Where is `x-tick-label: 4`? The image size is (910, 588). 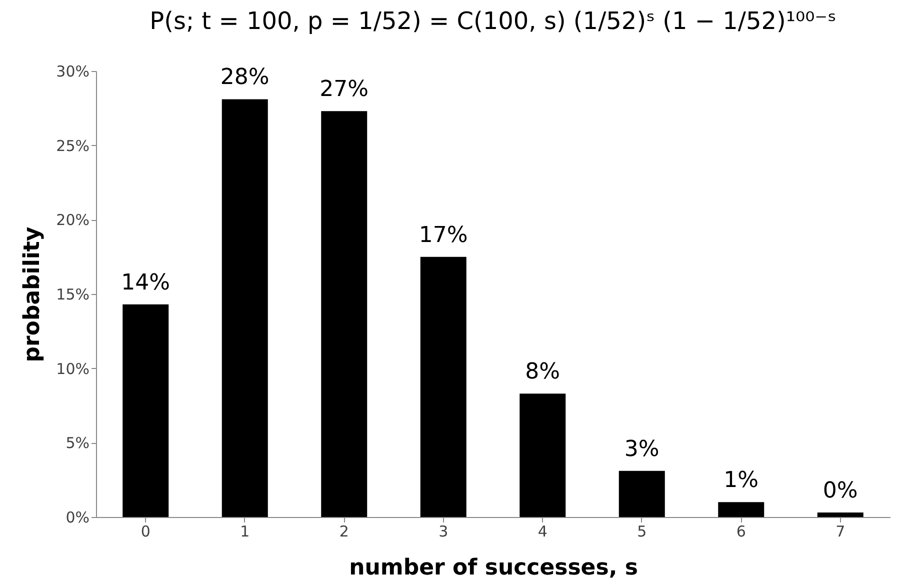
x-tick-label: 4 is located at coordinates (543, 531).